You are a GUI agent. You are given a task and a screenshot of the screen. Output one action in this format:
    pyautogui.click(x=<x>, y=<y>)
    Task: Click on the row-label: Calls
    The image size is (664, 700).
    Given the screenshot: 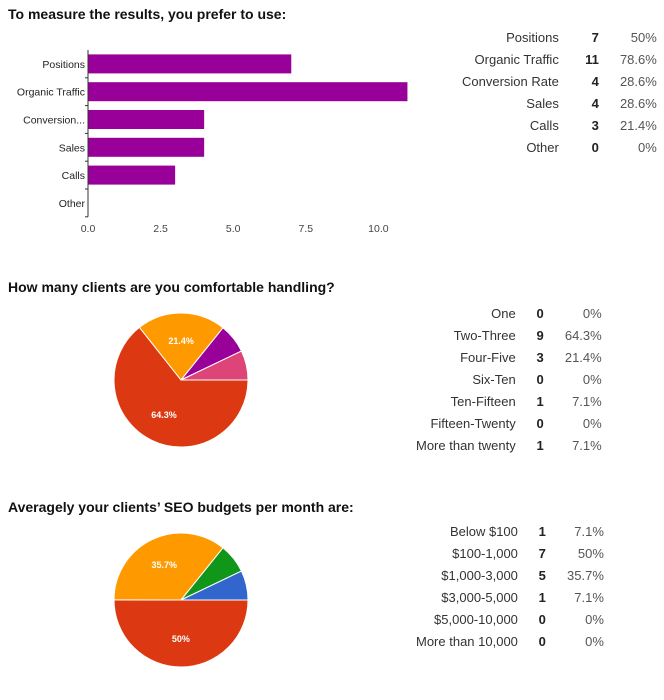 What is the action you would take?
    pyautogui.click(x=544, y=125)
    